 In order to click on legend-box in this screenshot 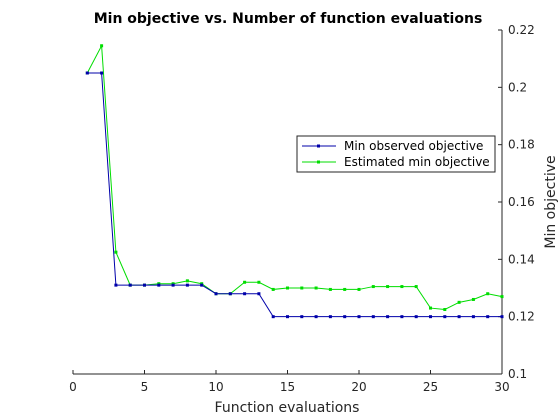, I will do `click(396, 154)`.